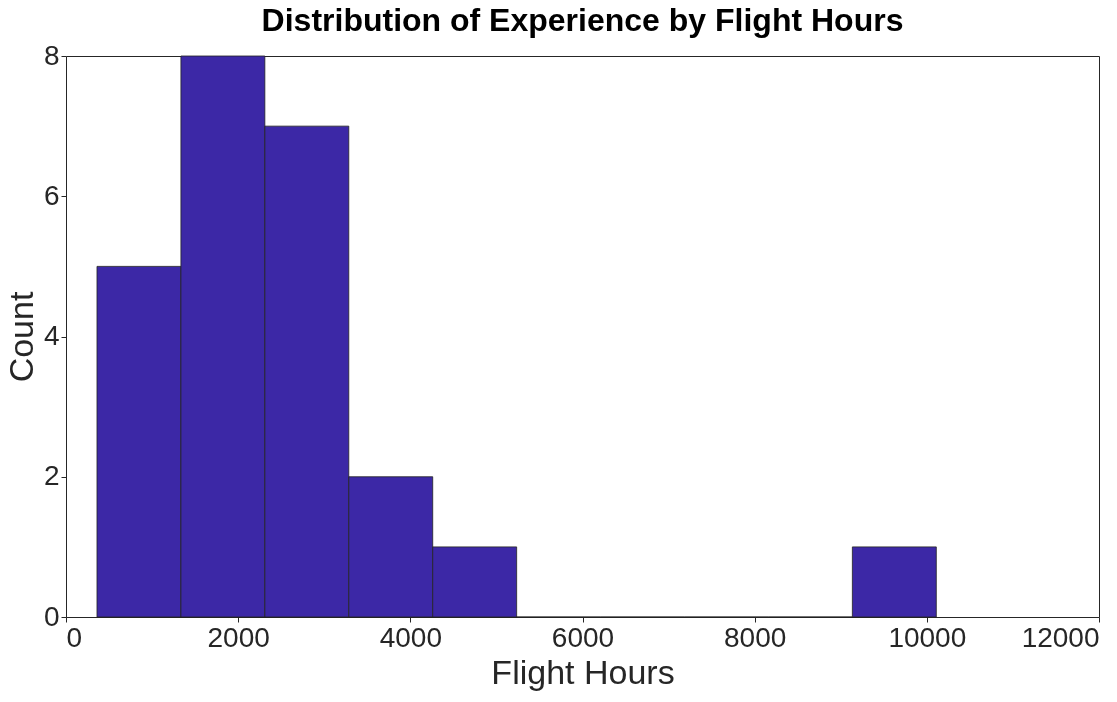 This screenshot has width=1117, height=702. Describe the element at coordinates (583, 637) in the screenshot. I see `x-tick-label: 6000` at that location.